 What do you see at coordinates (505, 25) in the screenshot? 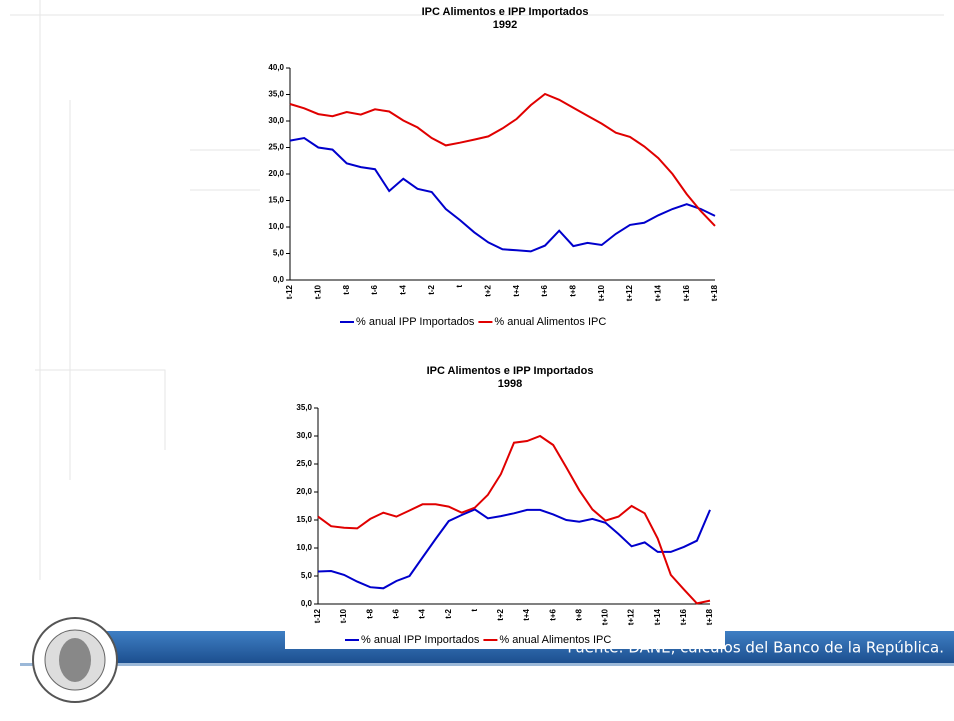
I see `chart-subtitle: 1992` at bounding box center [505, 25].